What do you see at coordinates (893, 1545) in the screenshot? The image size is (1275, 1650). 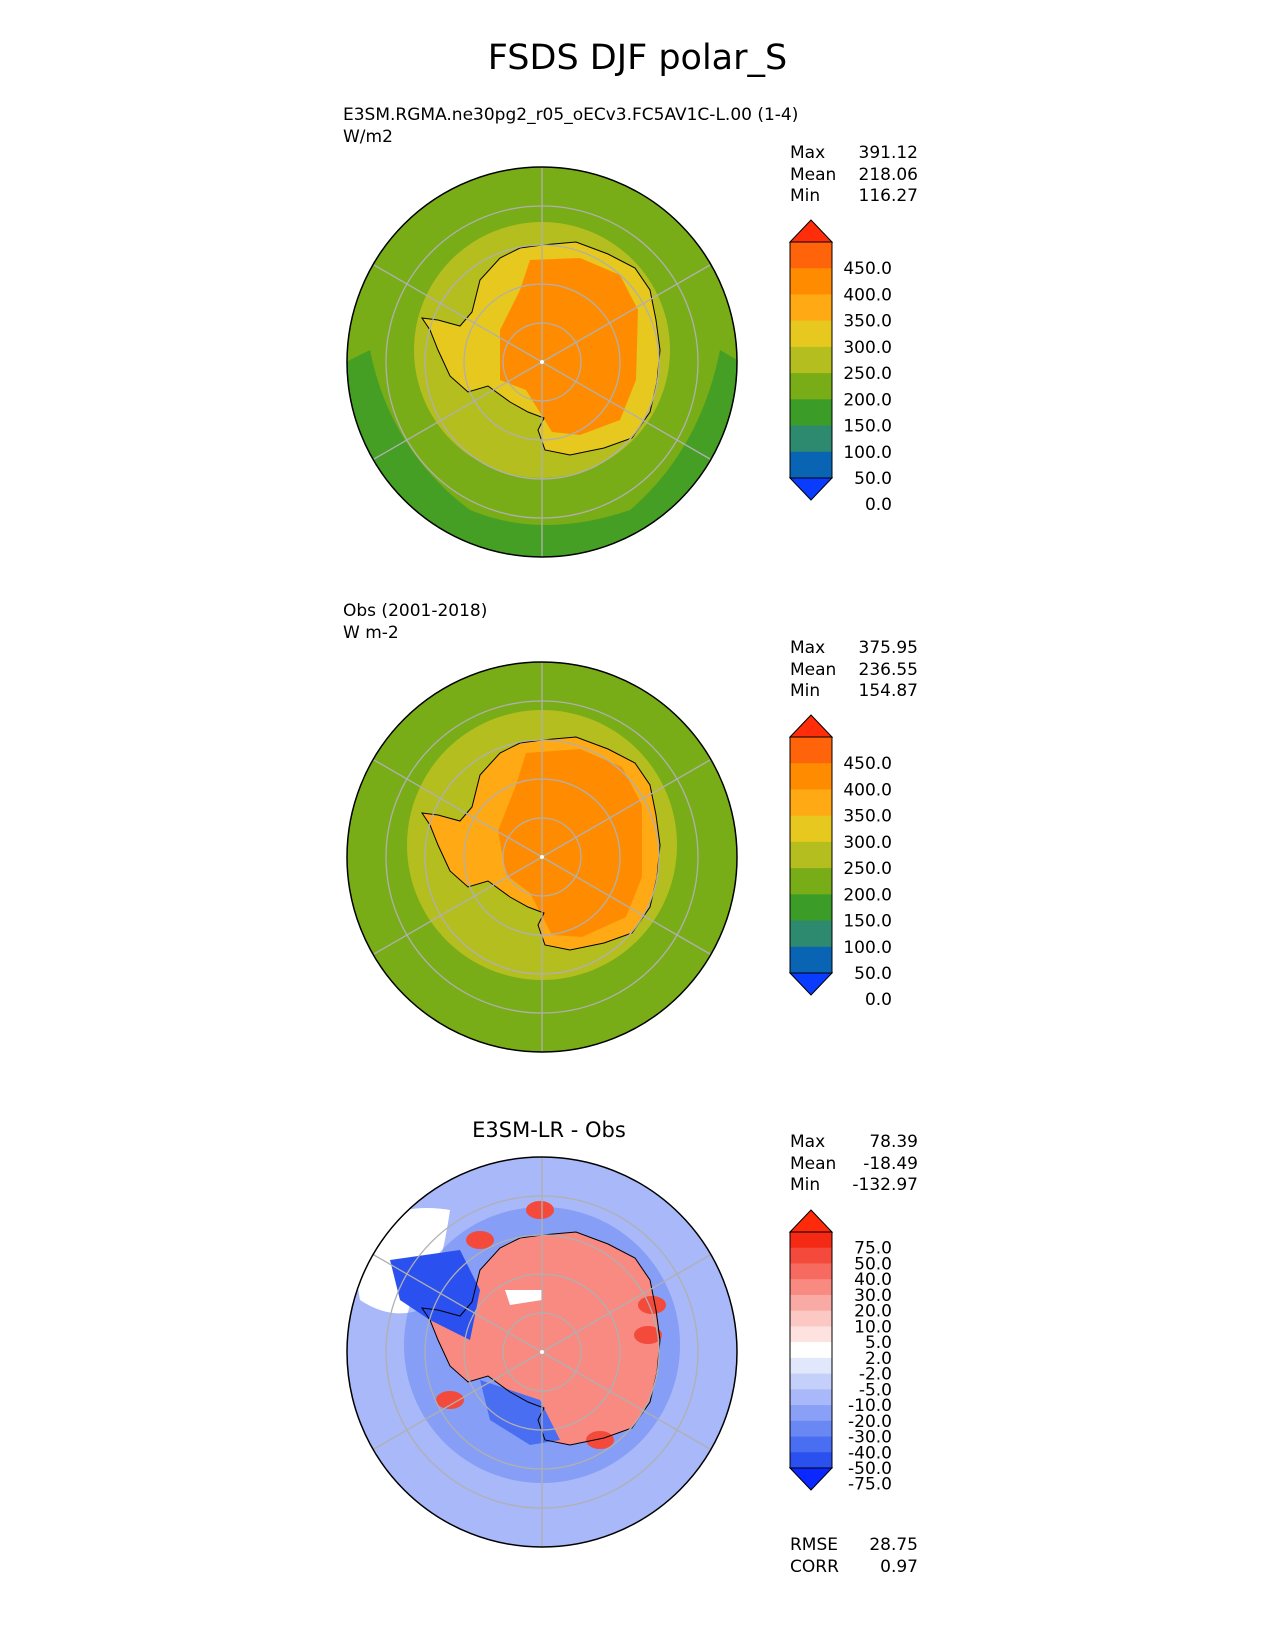 I see `metric-value: 28.75` at bounding box center [893, 1545].